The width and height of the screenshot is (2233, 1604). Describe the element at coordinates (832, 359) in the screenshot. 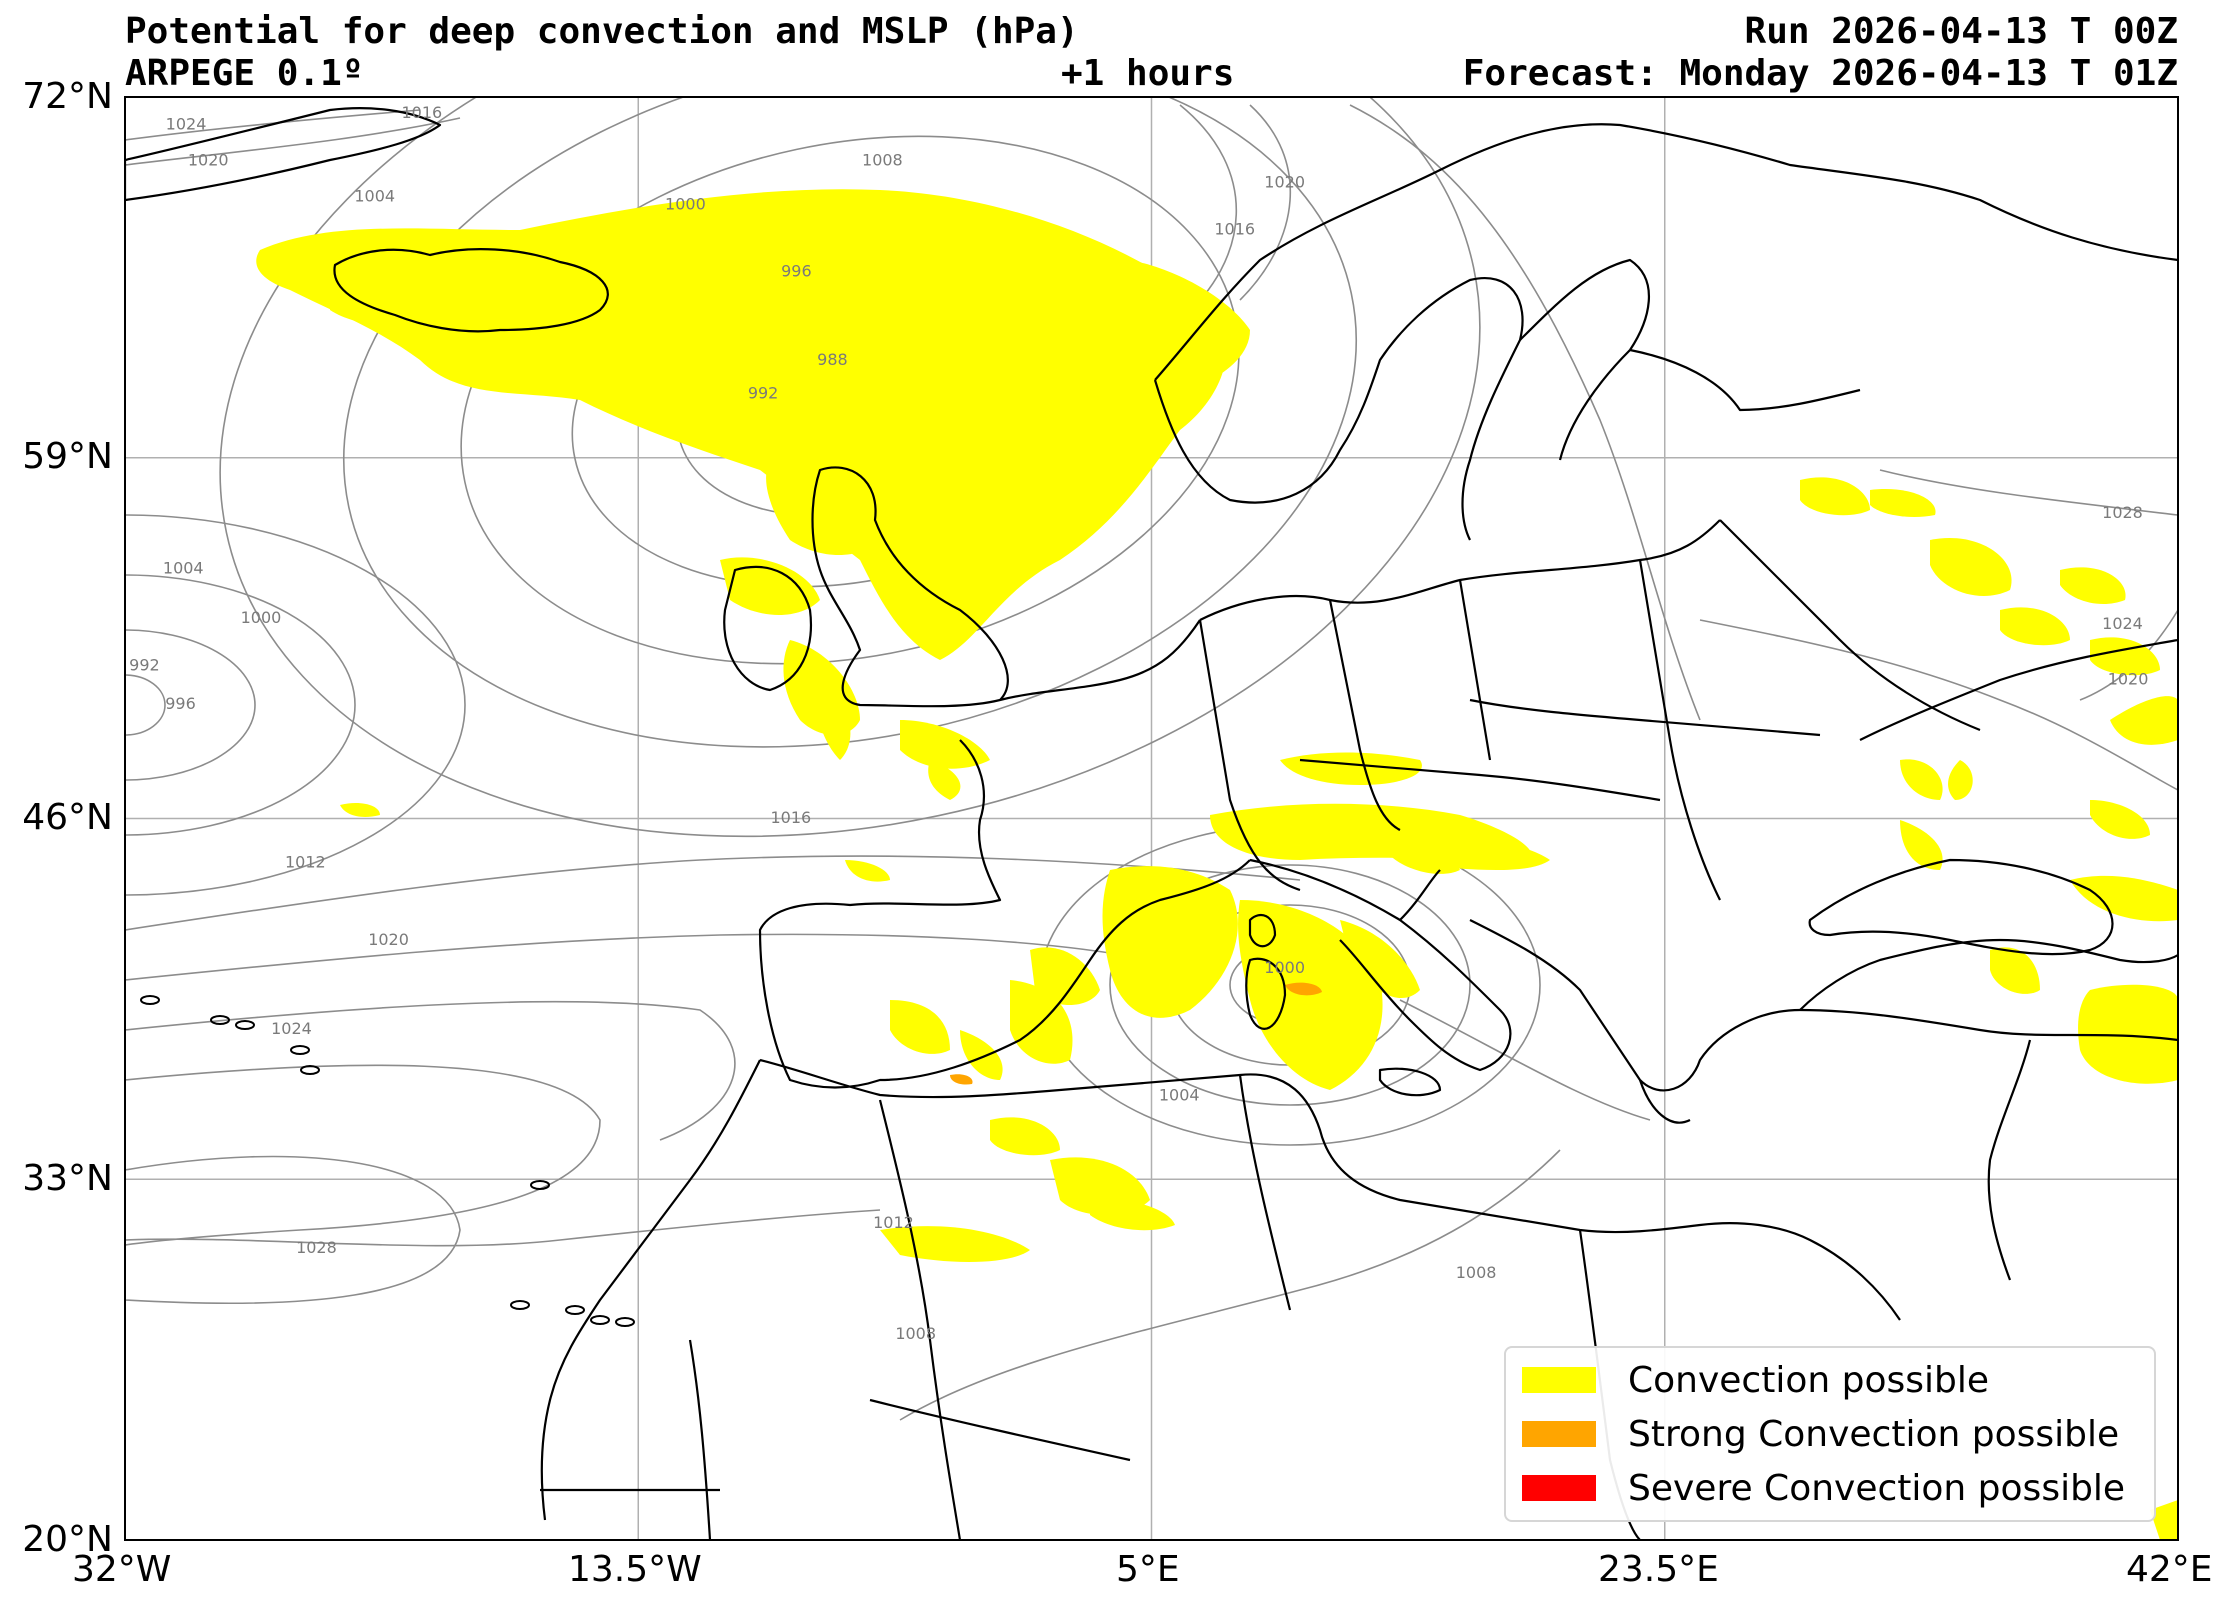

I see `isobar-label: 988` at that location.